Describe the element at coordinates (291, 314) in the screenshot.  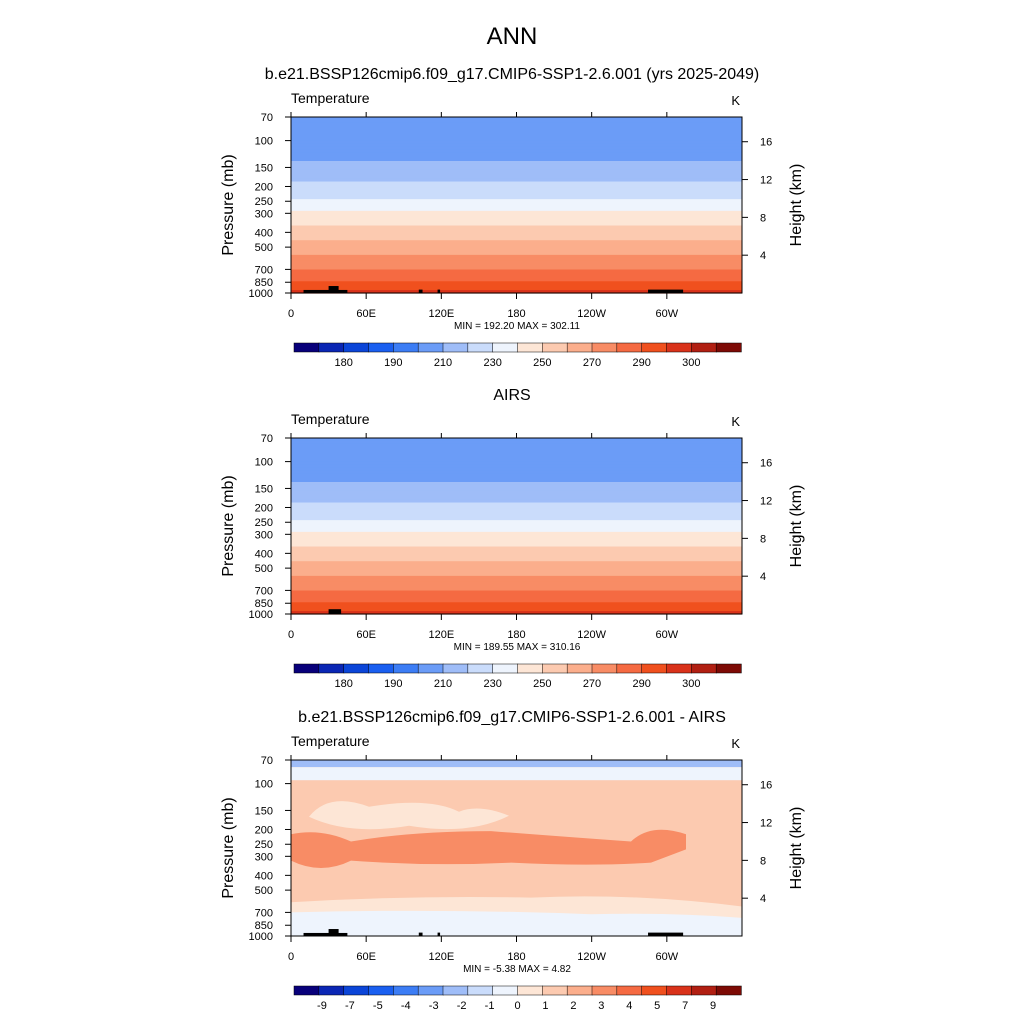
I see `x-tick-label: 0` at that location.